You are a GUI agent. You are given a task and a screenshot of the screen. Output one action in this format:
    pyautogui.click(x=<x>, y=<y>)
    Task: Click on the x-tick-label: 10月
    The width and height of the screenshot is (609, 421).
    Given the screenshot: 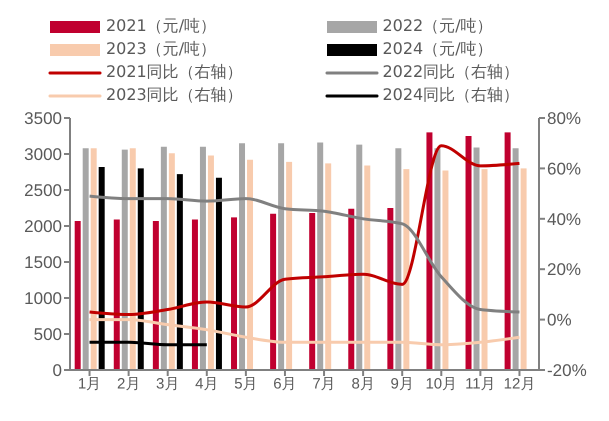 What is the action you would take?
    pyautogui.click(x=441, y=384)
    